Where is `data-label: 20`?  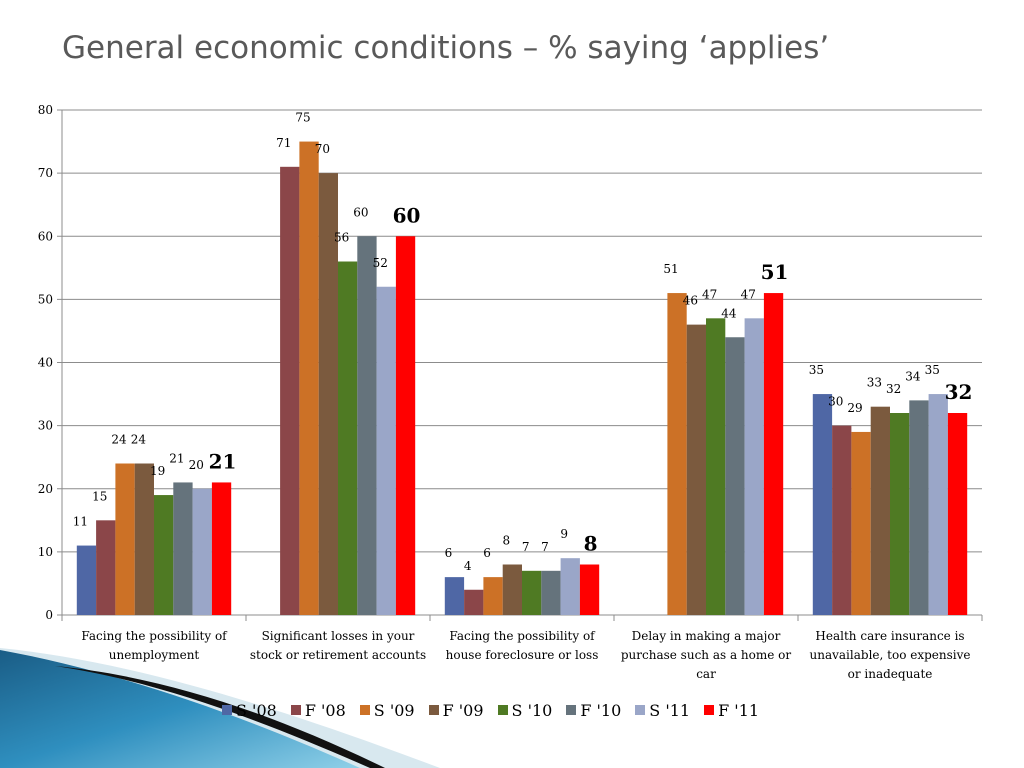
data-label: 20 is located at coordinates (196, 465).